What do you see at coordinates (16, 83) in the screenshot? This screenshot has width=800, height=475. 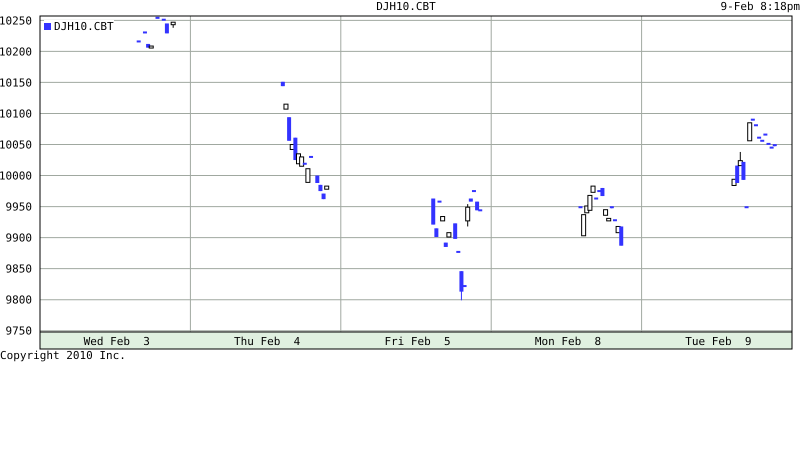 I see `y-tick-label: 10150` at bounding box center [16, 83].